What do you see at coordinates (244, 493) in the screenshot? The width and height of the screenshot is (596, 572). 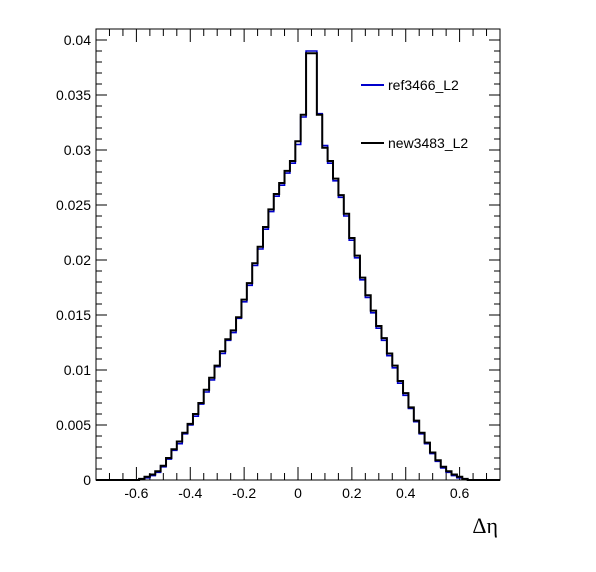 I see `x-tick-label: -0.2` at bounding box center [244, 493].